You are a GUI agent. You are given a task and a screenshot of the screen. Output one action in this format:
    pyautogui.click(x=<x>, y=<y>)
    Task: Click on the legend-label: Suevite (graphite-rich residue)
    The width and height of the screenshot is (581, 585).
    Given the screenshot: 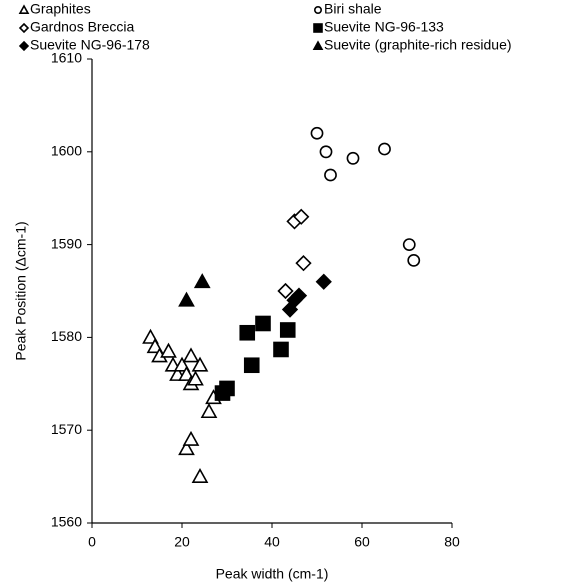 What is the action you would take?
    pyautogui.click(x=418, y=45)
    